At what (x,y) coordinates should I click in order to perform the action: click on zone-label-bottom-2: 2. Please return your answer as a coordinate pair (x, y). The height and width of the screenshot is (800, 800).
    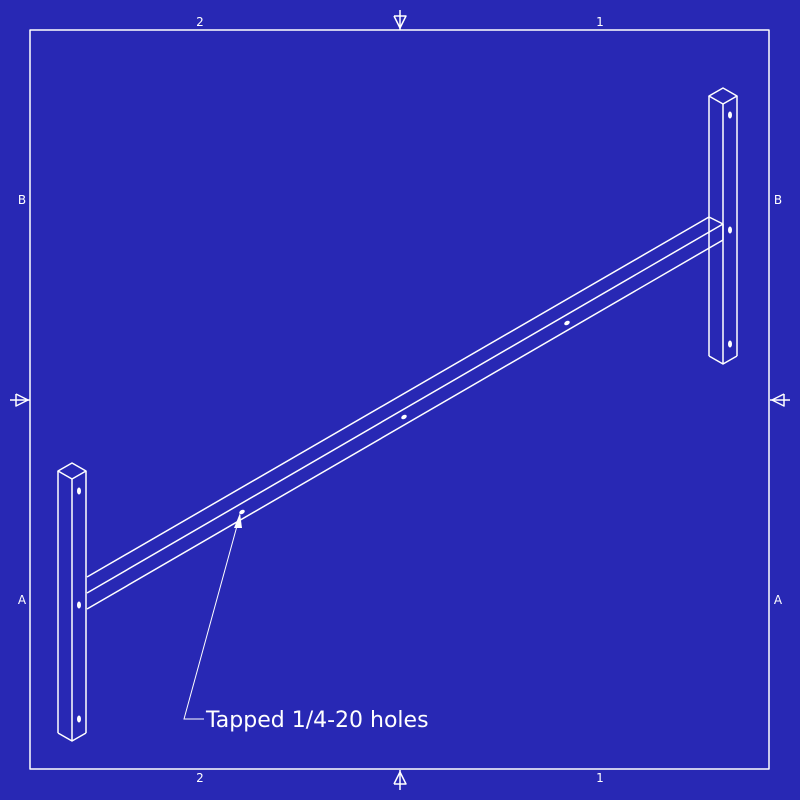
    Looking at the image, I should click on (200, 778).